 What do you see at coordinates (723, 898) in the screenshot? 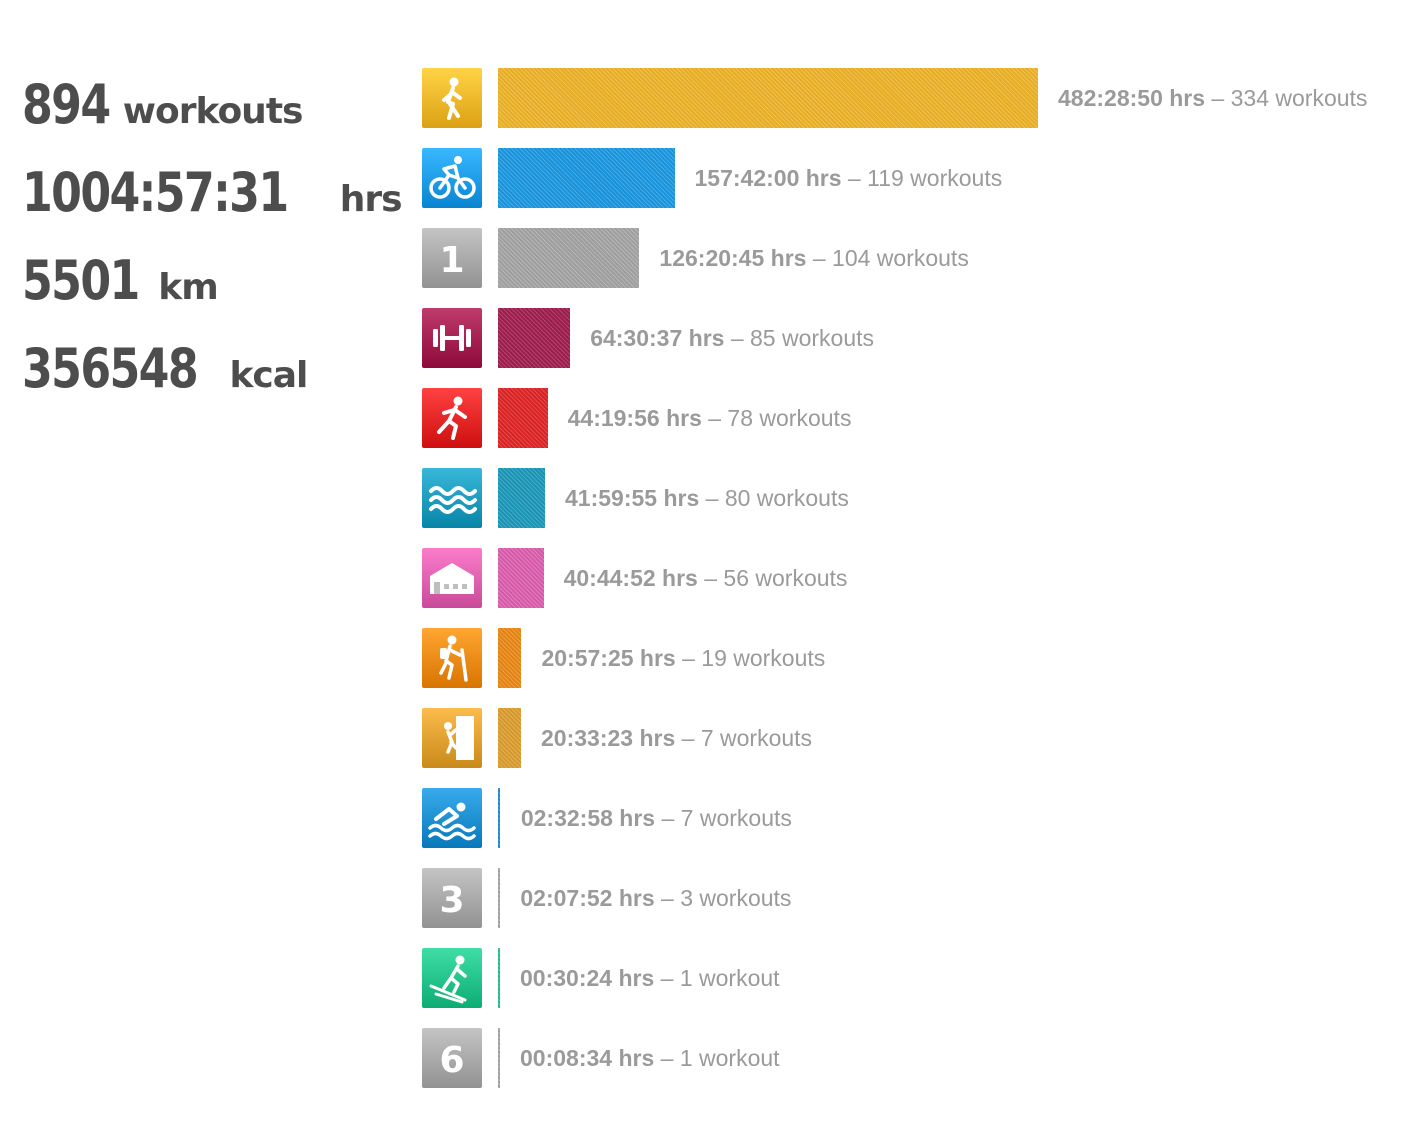
I see `bar-workout-count: – 3 workouts` at bounding box center [723, 898].